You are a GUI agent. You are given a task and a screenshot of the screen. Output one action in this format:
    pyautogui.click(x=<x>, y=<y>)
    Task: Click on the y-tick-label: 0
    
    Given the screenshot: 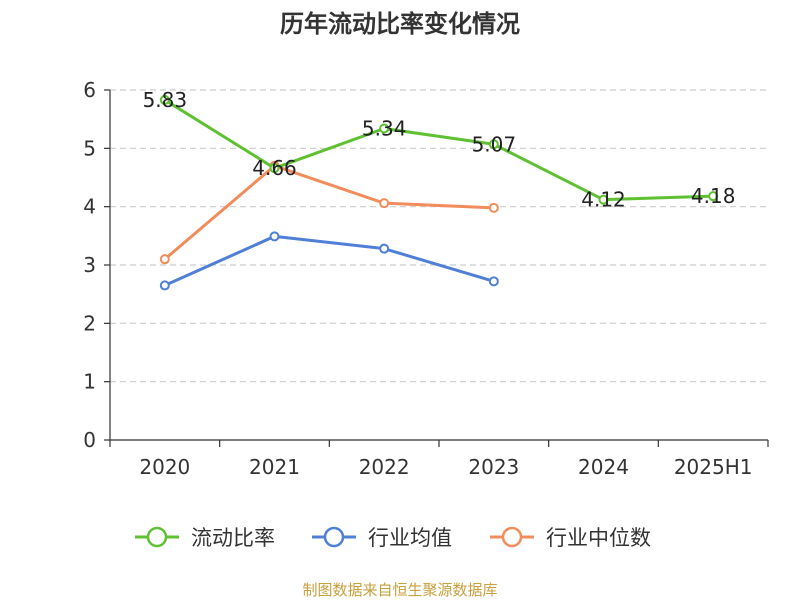 What is the action you would take?
    pyautogui.click(x=89, y=440)
    